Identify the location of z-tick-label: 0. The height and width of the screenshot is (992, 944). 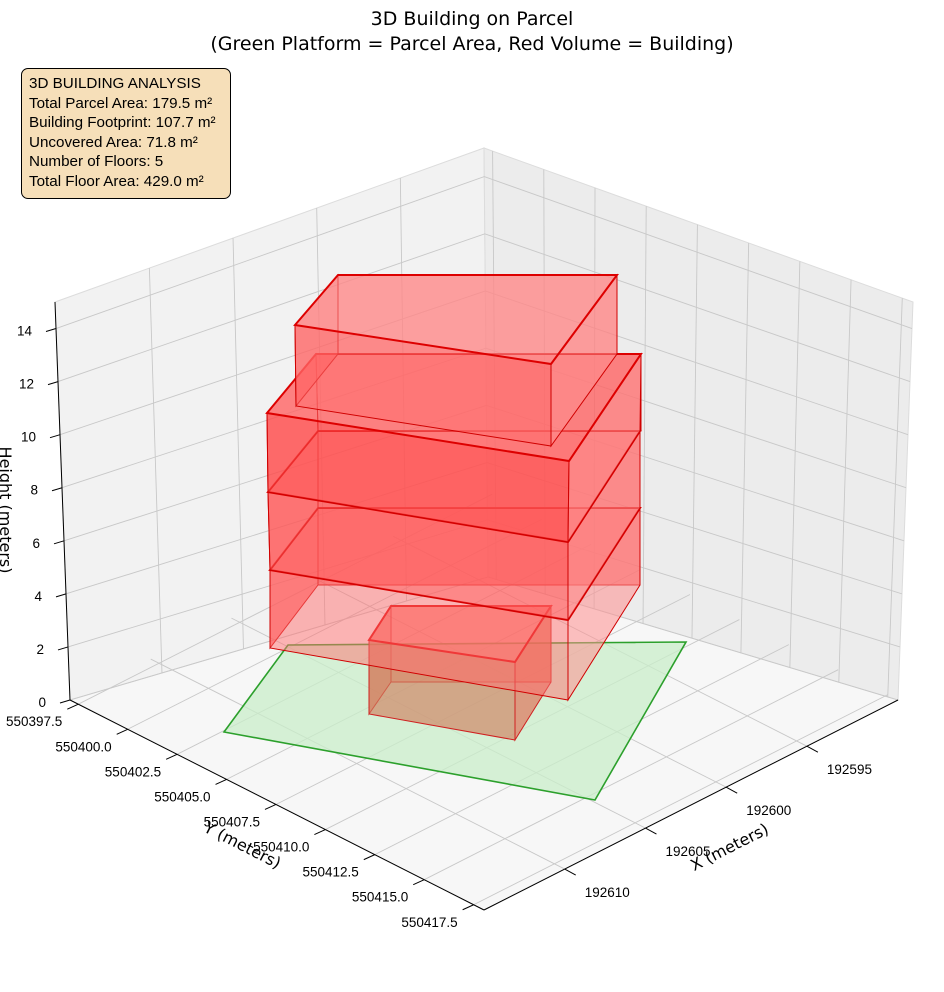
(42, 702).